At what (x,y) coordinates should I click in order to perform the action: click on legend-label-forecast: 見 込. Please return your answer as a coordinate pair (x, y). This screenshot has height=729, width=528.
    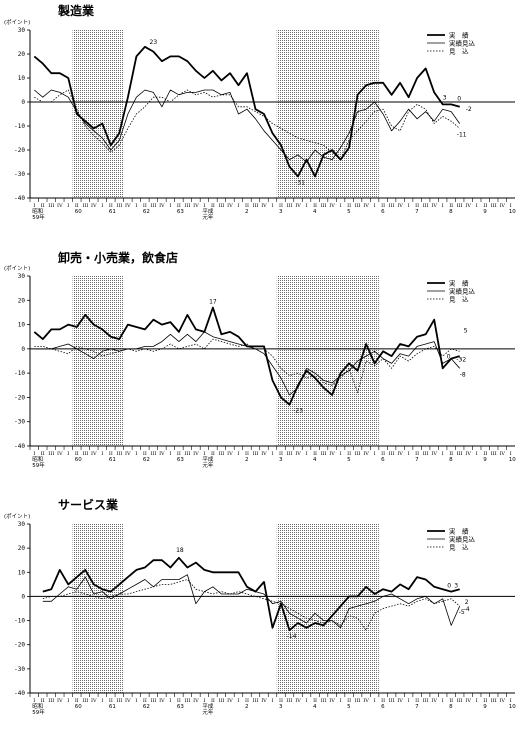
    Looking at the image, I should click on (459, 299).